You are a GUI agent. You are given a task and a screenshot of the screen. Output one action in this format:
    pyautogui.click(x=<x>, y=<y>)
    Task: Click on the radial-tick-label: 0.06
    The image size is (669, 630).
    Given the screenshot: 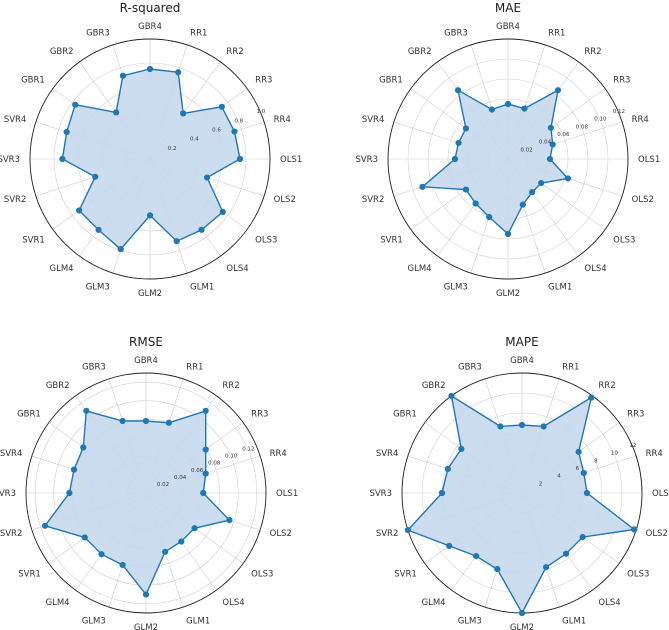 What is the action you would take?
    pyautogui.click(x=563, y=135)
    